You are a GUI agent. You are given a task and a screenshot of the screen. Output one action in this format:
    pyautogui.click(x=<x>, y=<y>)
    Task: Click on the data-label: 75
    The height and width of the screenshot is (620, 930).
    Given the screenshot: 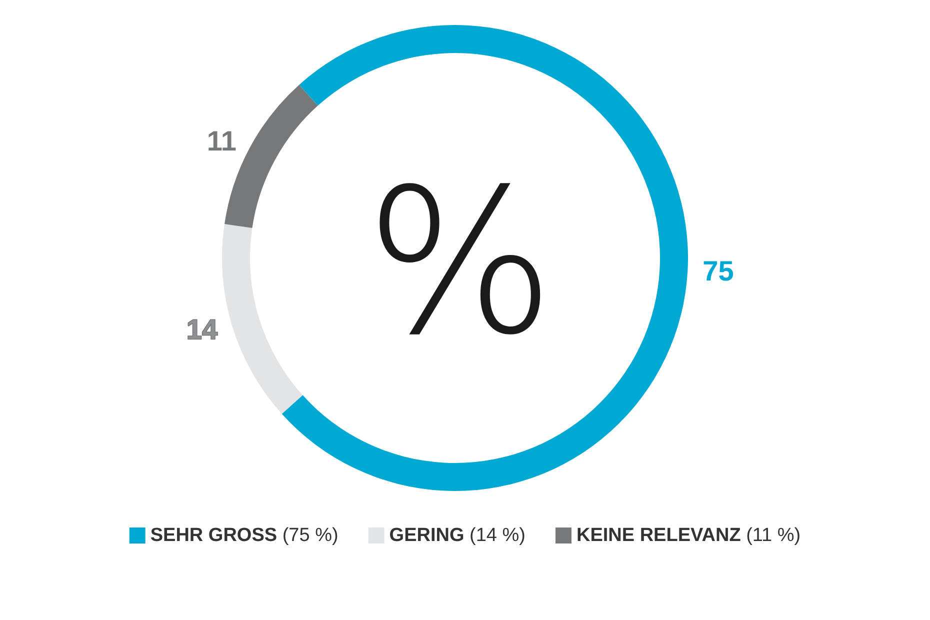 What is the action you would take?
    pyautogui.click(x=718, y=270)
    